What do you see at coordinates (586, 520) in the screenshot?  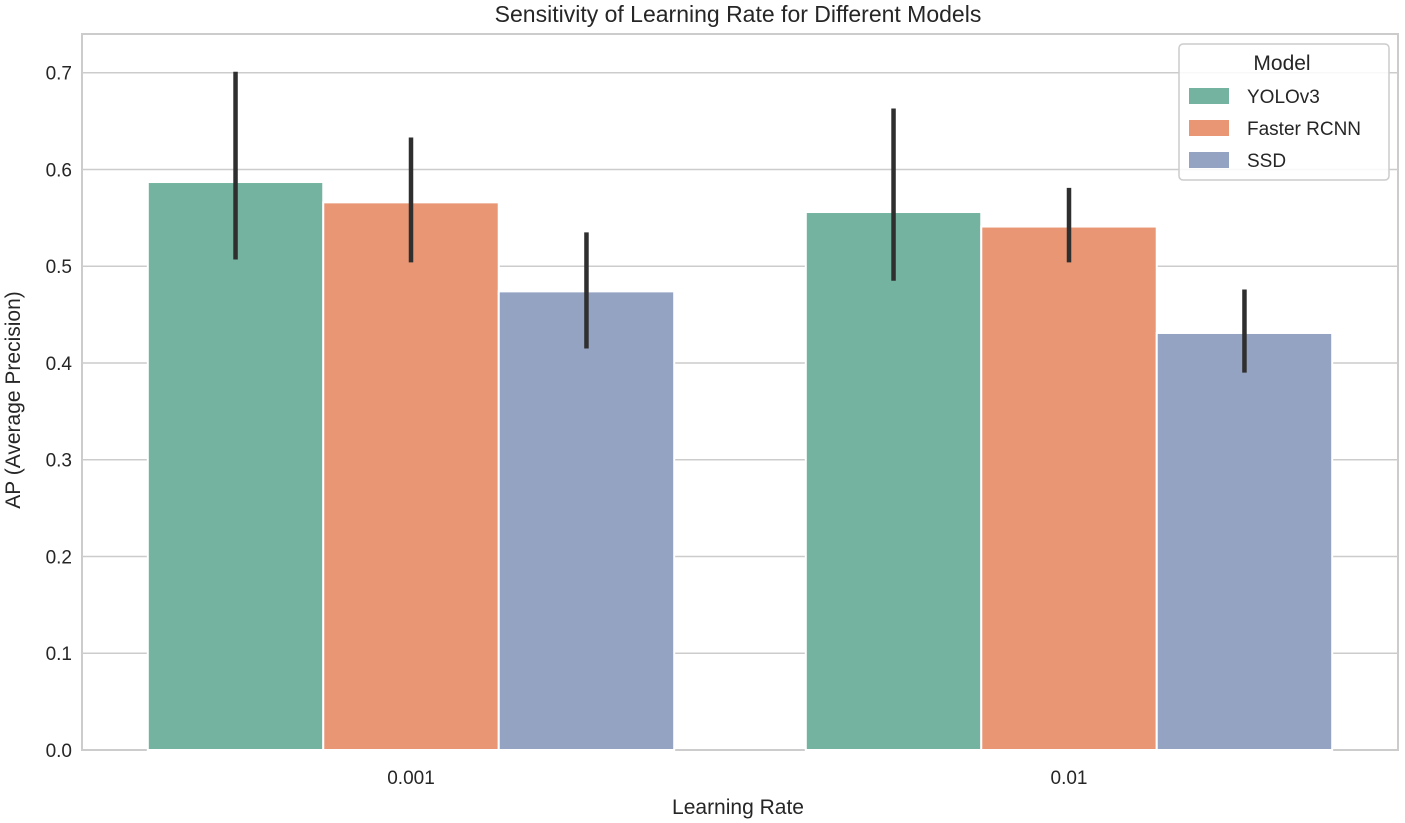 I see `bar-ssd-0.001` at bounding box center [586, 520].